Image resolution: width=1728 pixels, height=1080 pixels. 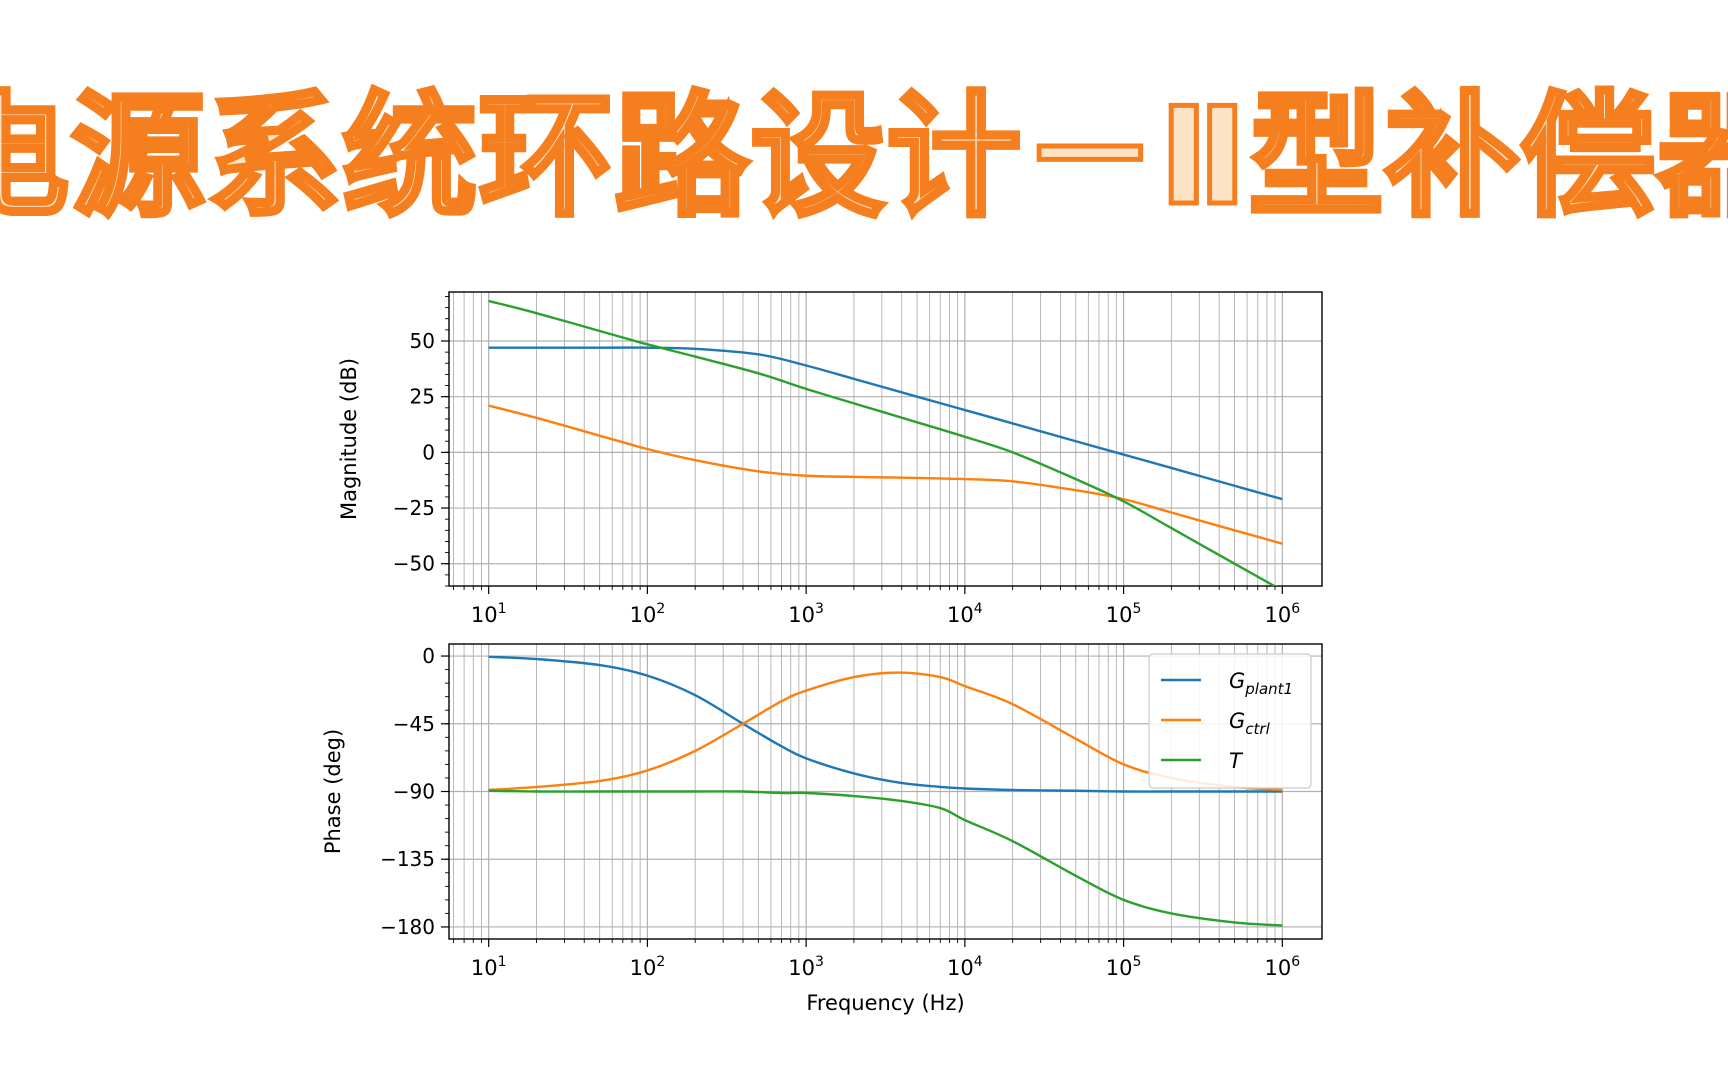 I want to click on phase-ytick-label: 0, so click(x=428, y=656).